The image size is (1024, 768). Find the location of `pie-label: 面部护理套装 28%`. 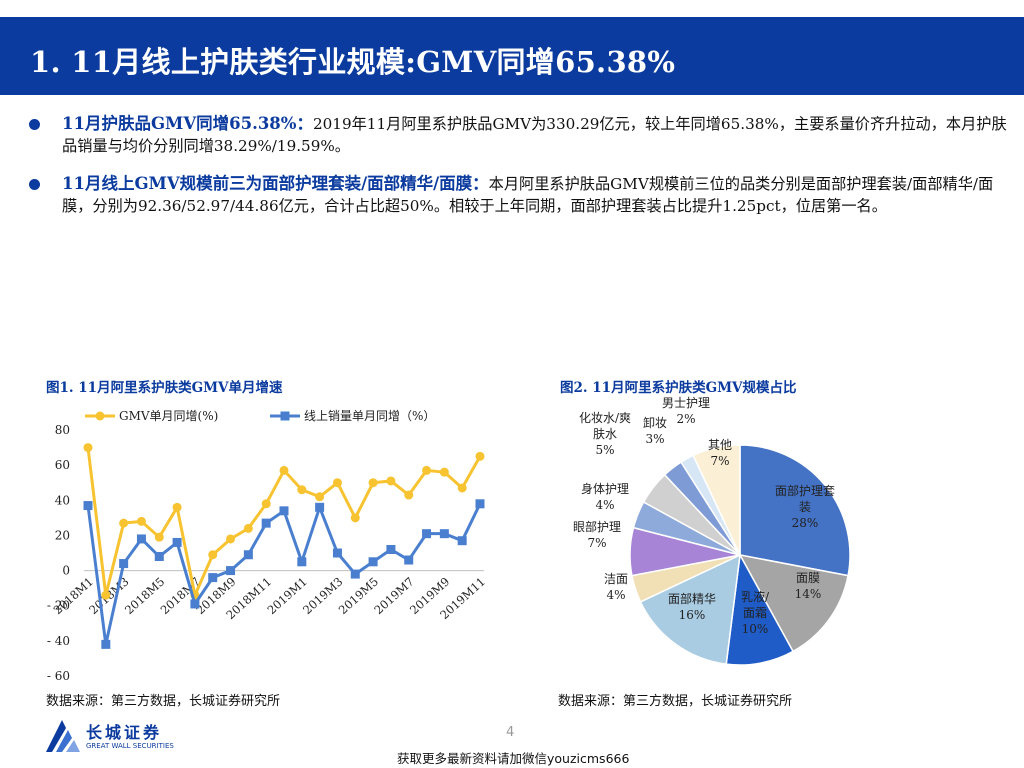

pie-label: 面部护理套装 28% is located at coordinates (805, 506).